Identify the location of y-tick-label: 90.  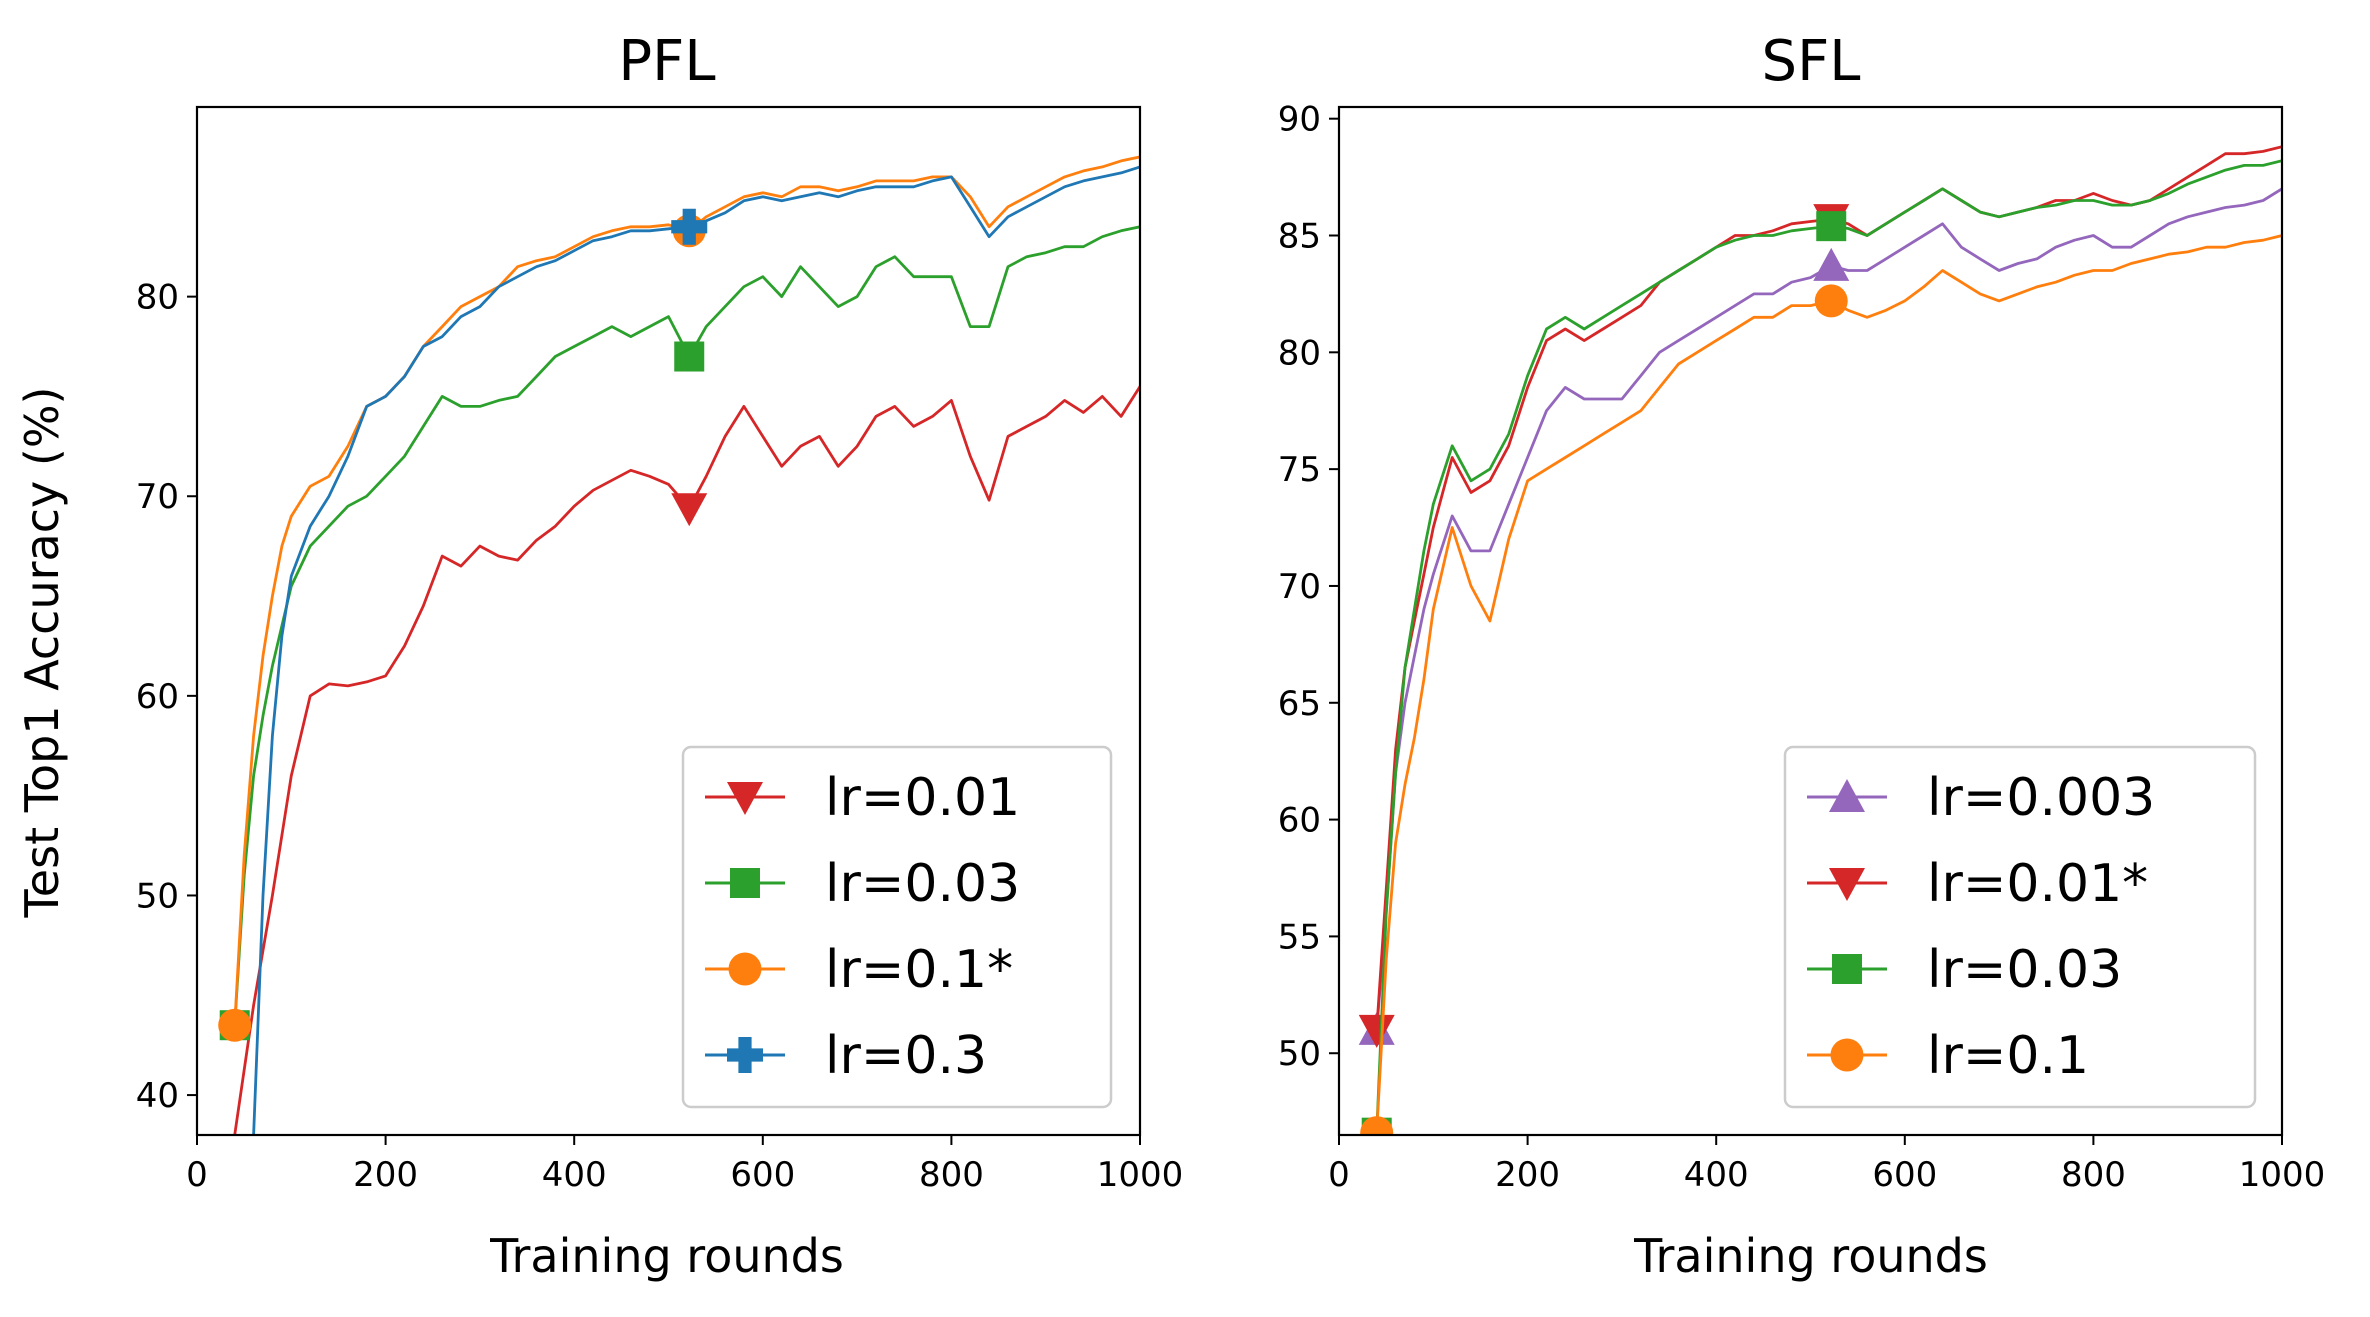
(1299, 120).